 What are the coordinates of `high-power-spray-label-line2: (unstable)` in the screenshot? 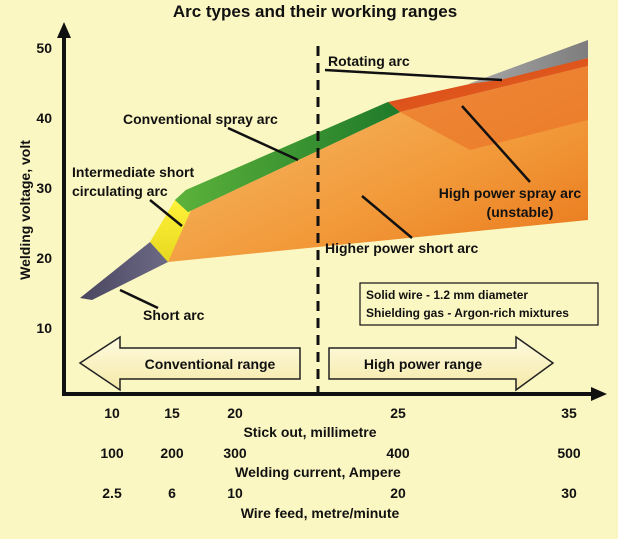 It's located at (520, 212).